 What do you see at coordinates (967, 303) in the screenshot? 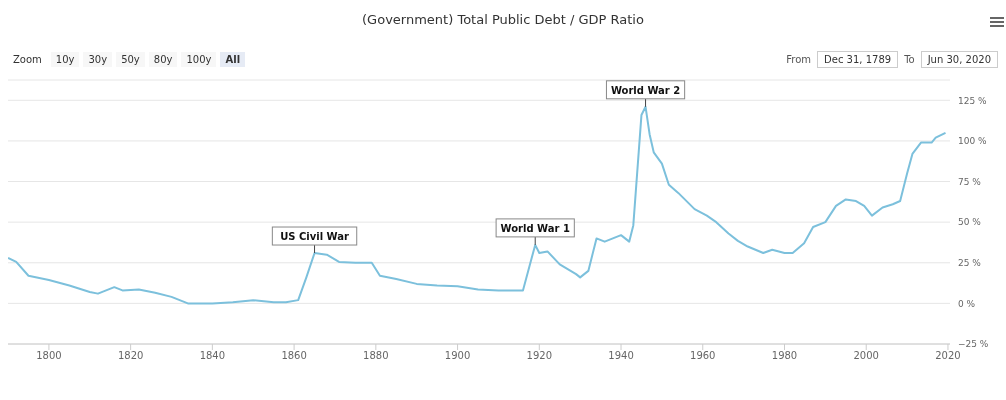
I see `y-tick-label: 0 %` at bounding box center [967, 303].